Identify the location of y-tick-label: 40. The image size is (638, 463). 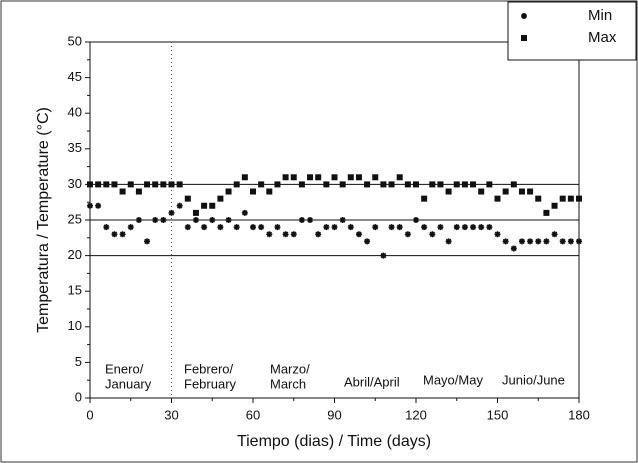
(75, 112).